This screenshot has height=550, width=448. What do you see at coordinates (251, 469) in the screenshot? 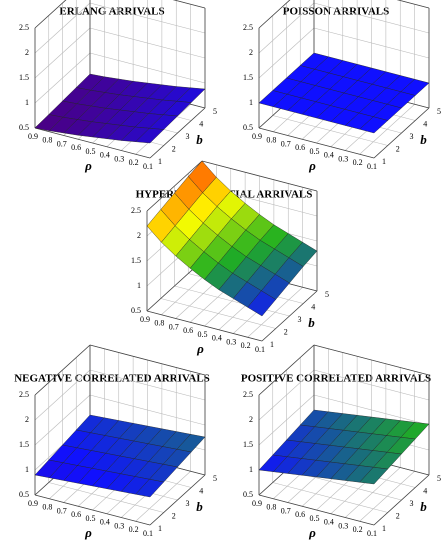
I see `z-tick-label: 1` at bounding box center [251, 469].